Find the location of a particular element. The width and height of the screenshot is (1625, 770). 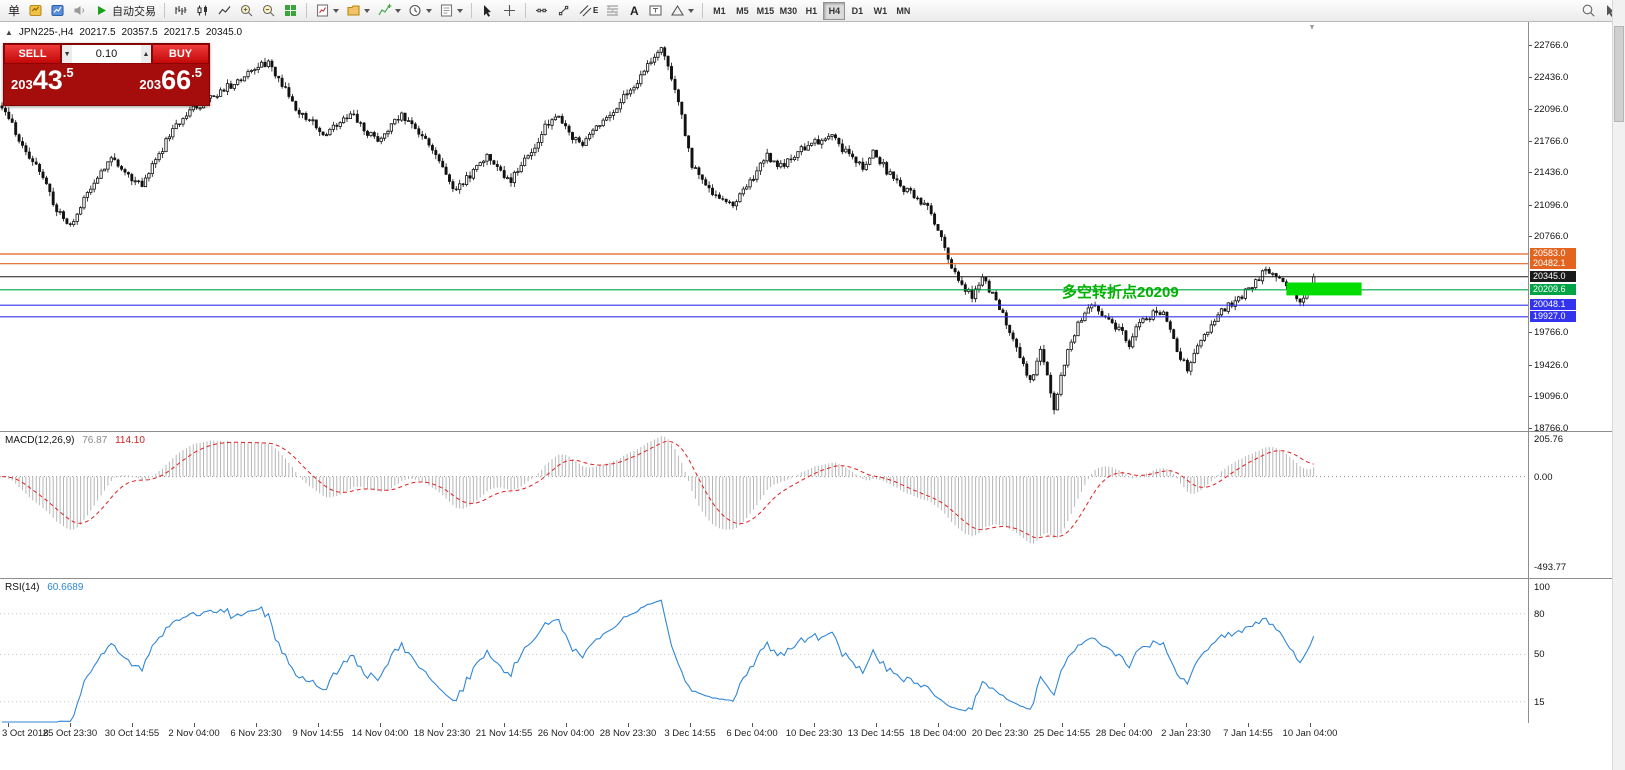

price-level-tag: 20209.6 is located at coordinates (1553, 289).